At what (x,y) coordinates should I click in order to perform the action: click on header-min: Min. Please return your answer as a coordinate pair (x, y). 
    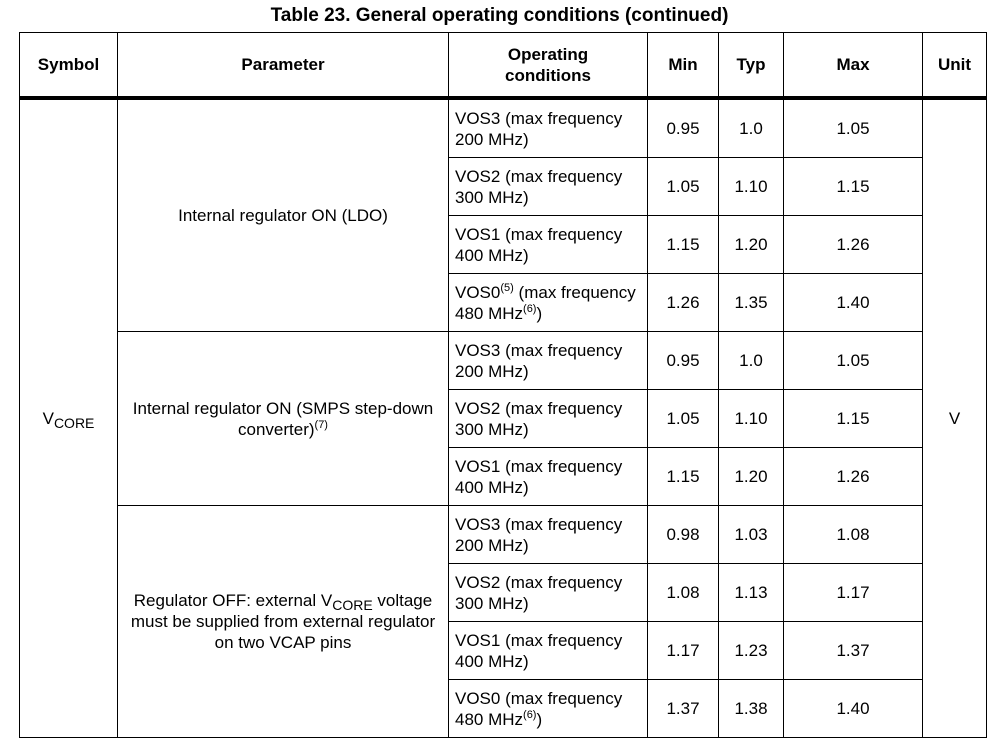
    Looking at the image, I should click on (683, 66).